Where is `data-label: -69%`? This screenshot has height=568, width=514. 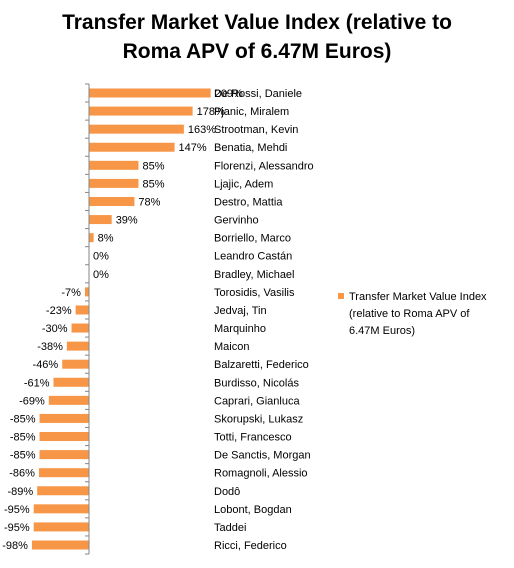 data-label: -69% is located at coordinates (32, 401).